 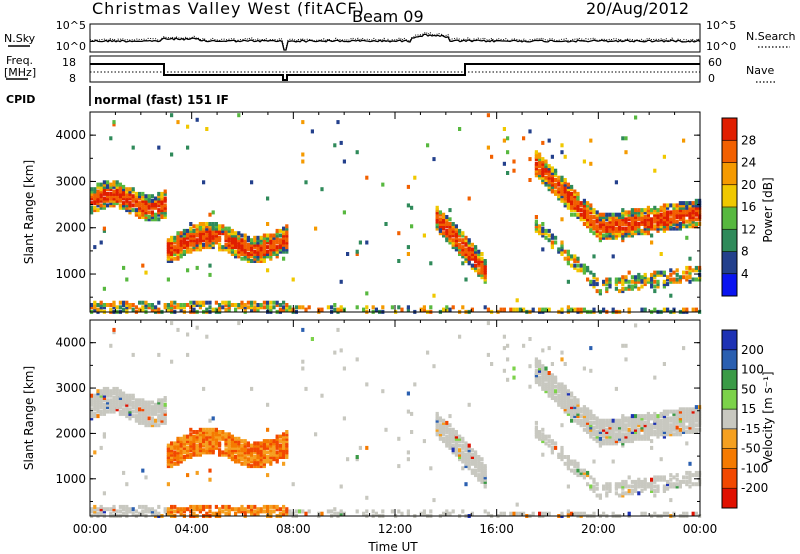 I want to click on colorbar-tick-label: 12, so click(x=748, y=229).